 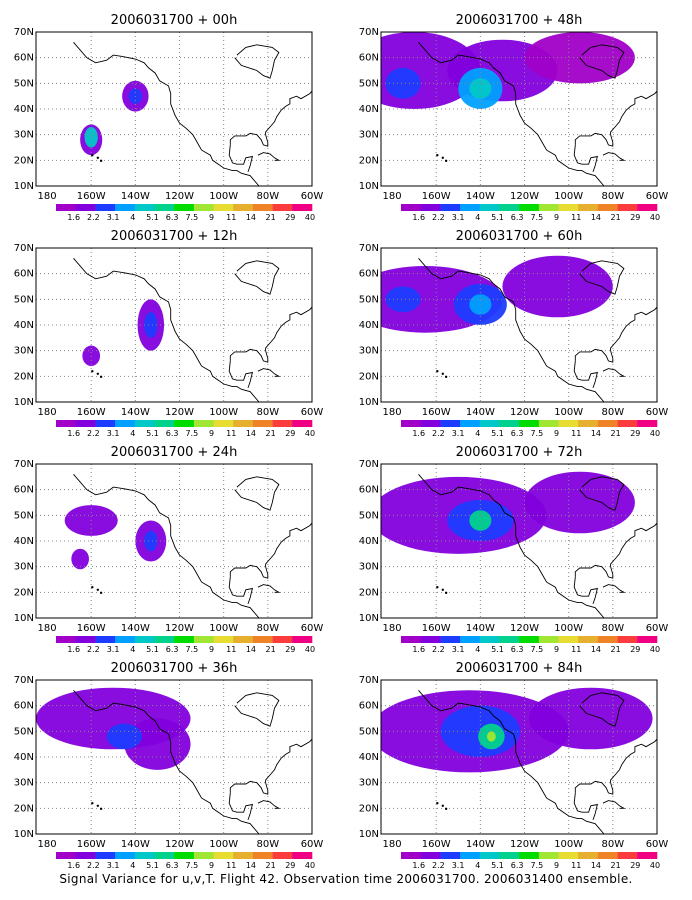 What do you see at coordinates (568, 844) in the screenshot?
I see `lon-tick-label: 100W` at bounding box center [568, 844].